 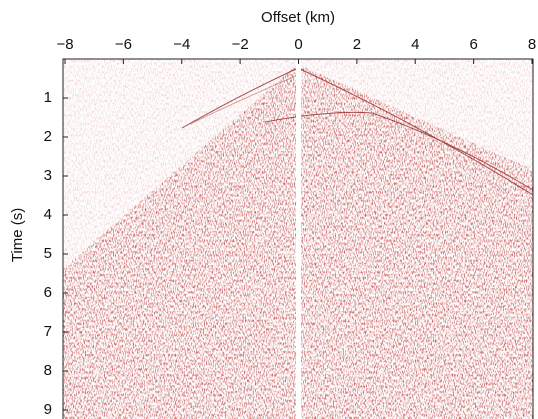 I want to click on y-tick-label: 7, so click(x=48, y=331).